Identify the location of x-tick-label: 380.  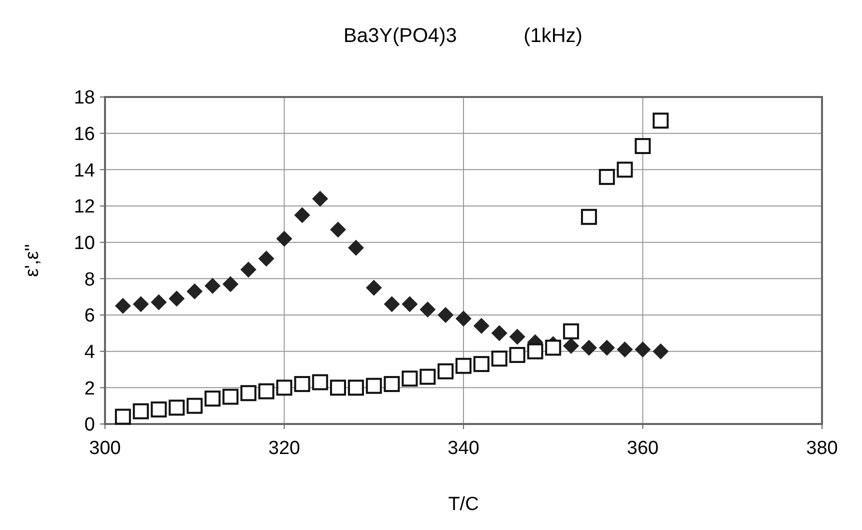
(822, 448).